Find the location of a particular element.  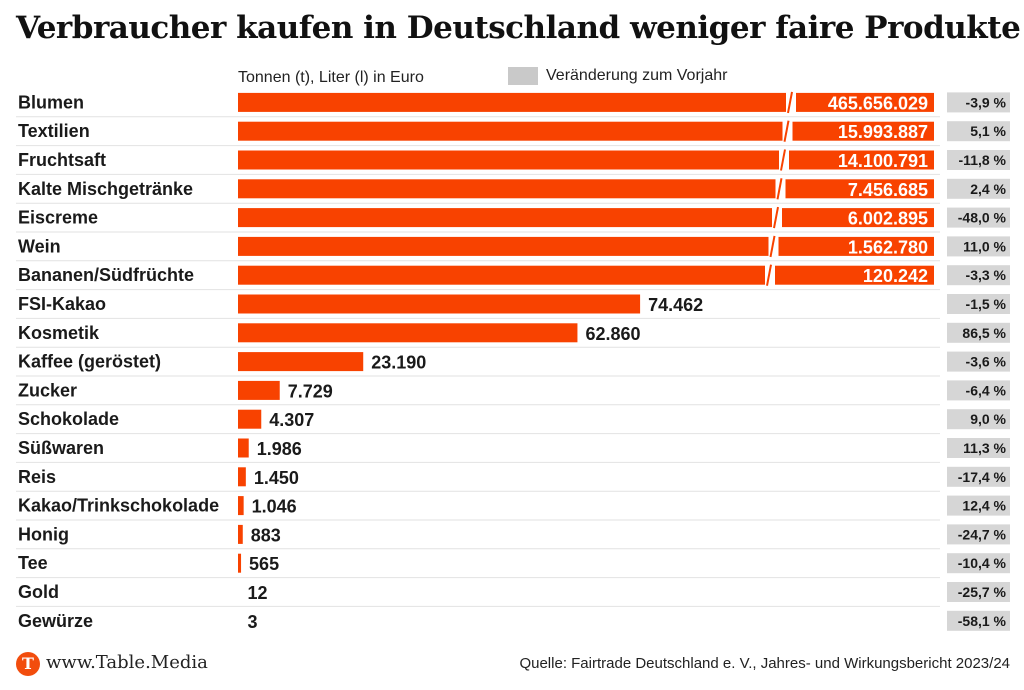

legend-swatch is located at coordinates (523, 76).